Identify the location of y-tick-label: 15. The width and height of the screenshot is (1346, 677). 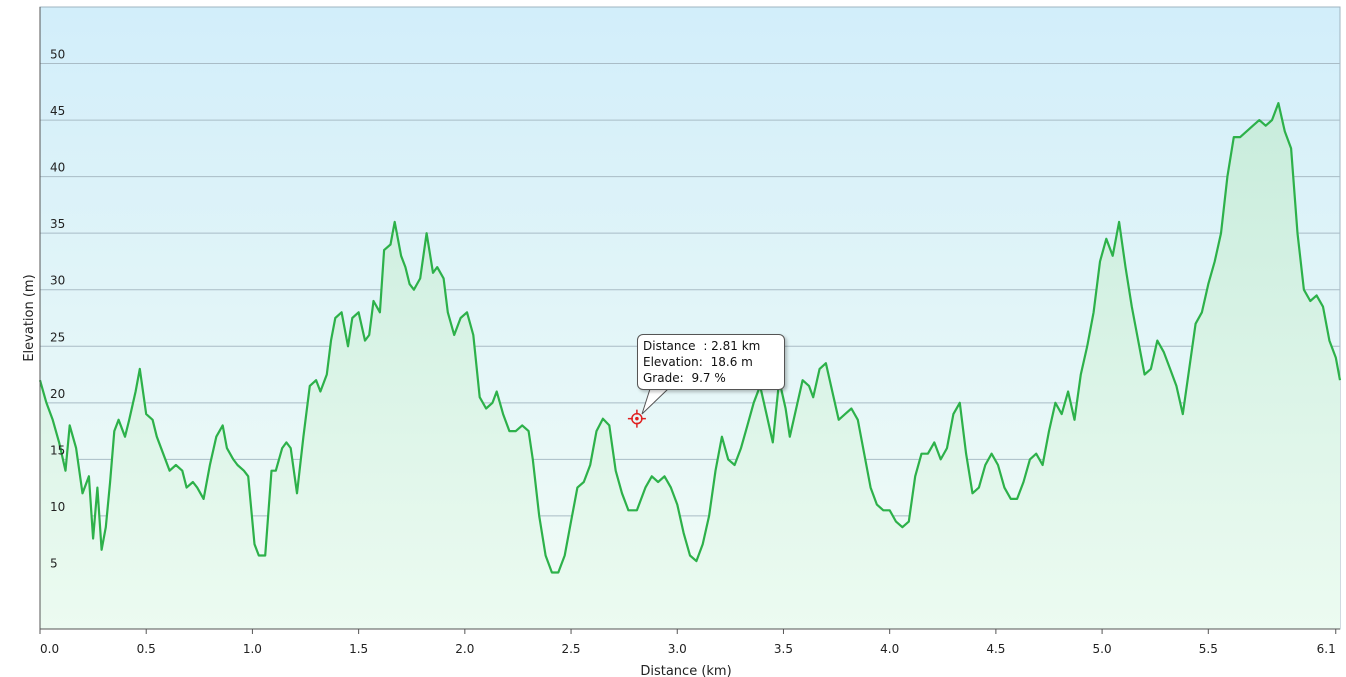
(57, 450).